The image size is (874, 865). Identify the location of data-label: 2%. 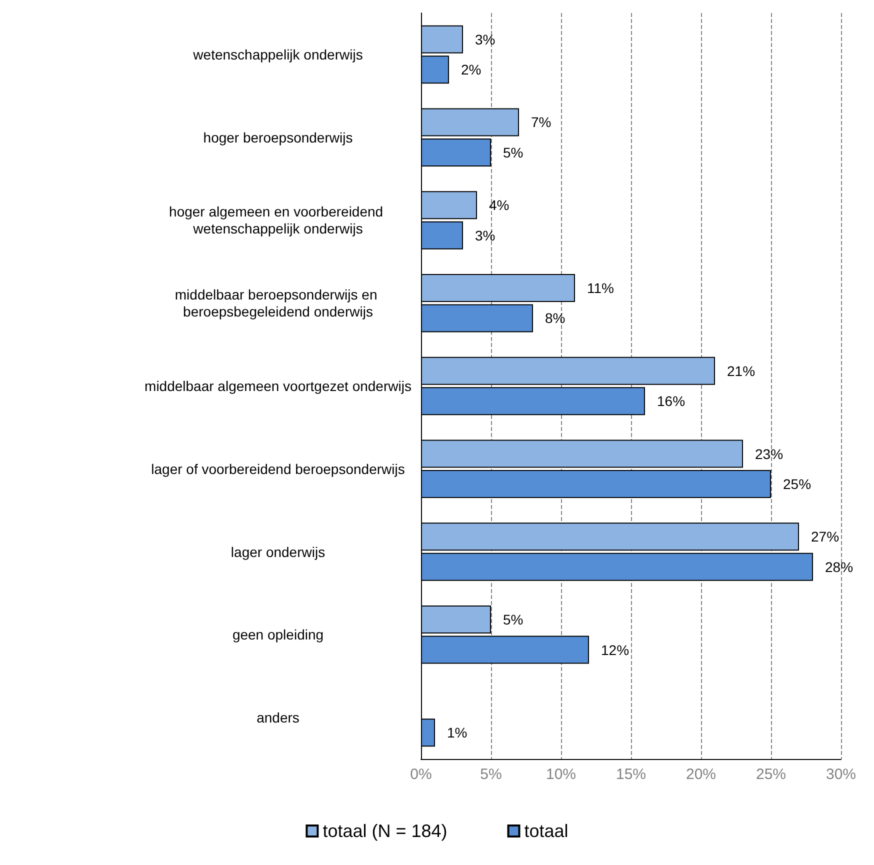
(471, 70).